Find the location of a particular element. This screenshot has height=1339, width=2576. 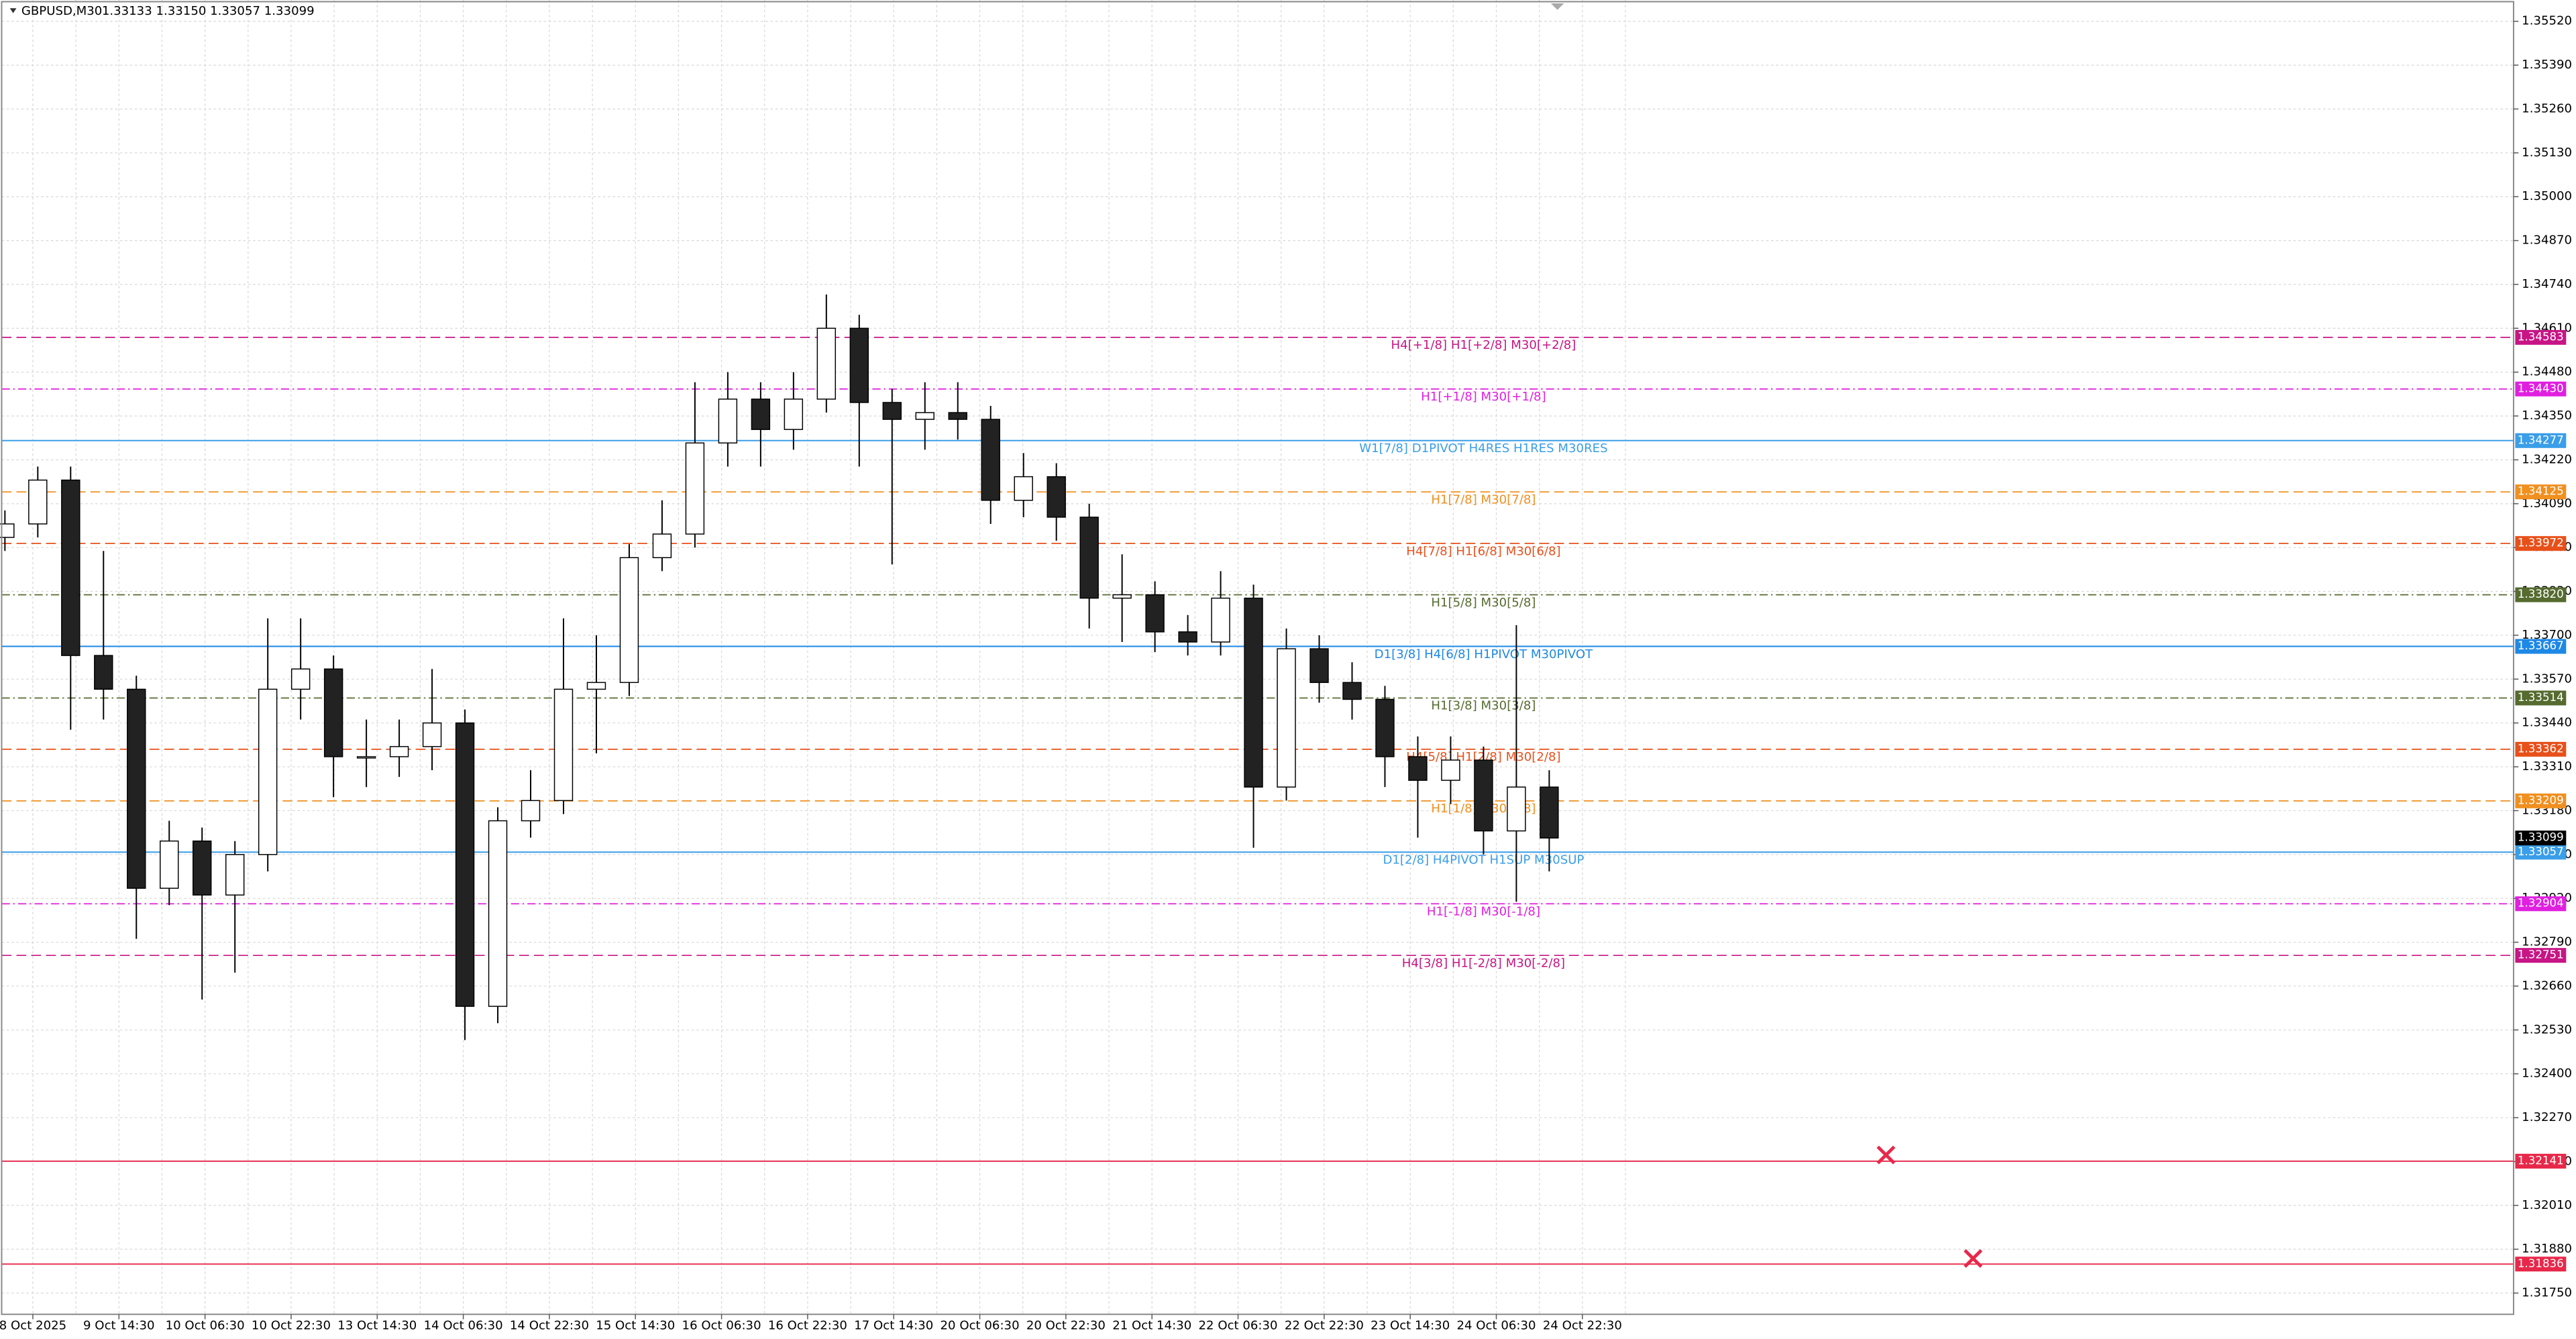

chart-title: GBPUSD,M30 is located at coordinates (62, 11).